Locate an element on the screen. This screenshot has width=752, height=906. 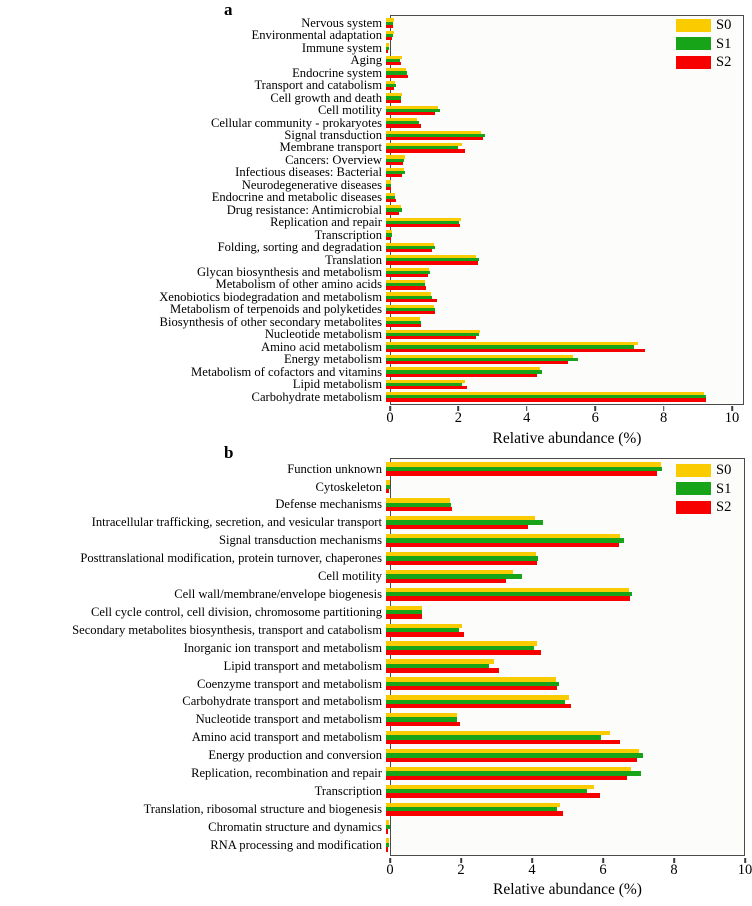
category-row: Membrane transport is located at coordinates (372, 147).